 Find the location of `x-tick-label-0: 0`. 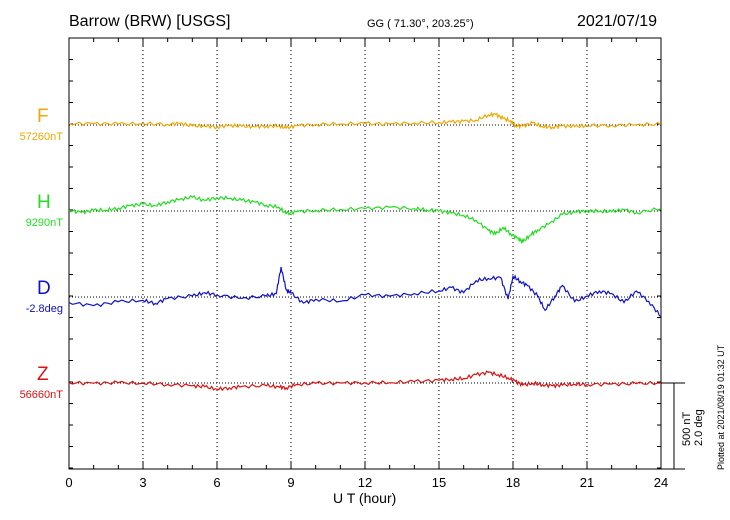

x-tick-label-0: 0 is located at coordinates (69, 482).